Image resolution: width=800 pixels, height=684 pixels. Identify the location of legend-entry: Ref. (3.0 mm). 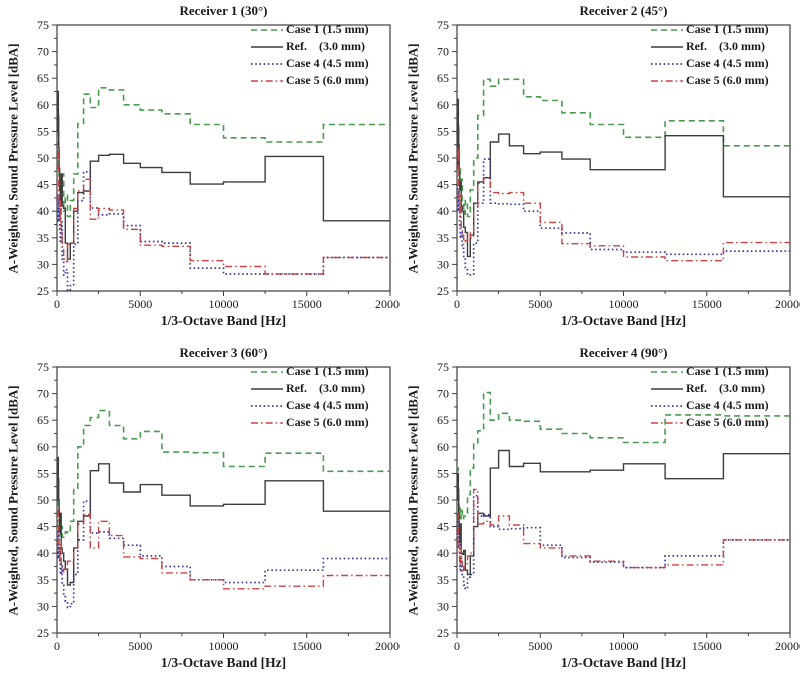
(309, 388).